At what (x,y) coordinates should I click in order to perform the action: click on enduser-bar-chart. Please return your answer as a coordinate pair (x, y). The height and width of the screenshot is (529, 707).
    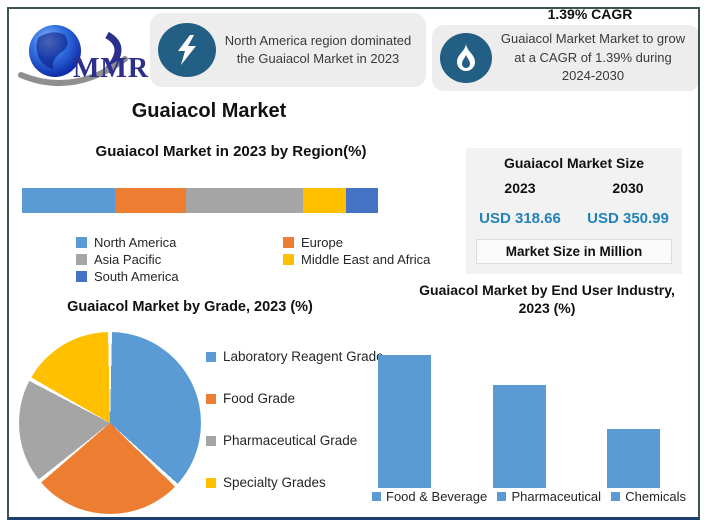
    Looking at the image, I should click on (519, 420).